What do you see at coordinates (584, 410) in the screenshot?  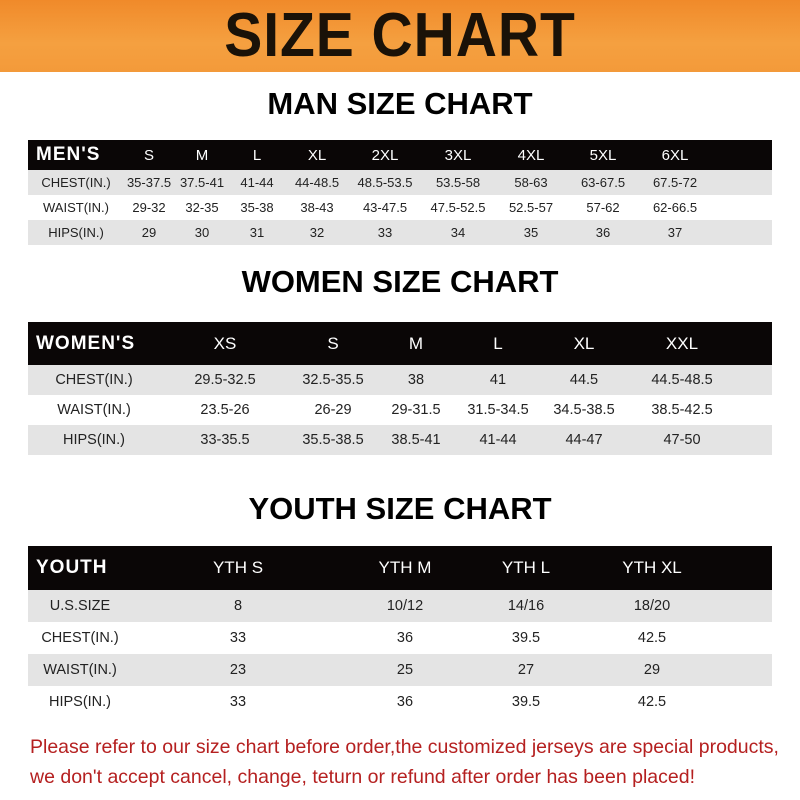 I see `table-cell: 34.5-38.5` at bounding box center [584, 410].